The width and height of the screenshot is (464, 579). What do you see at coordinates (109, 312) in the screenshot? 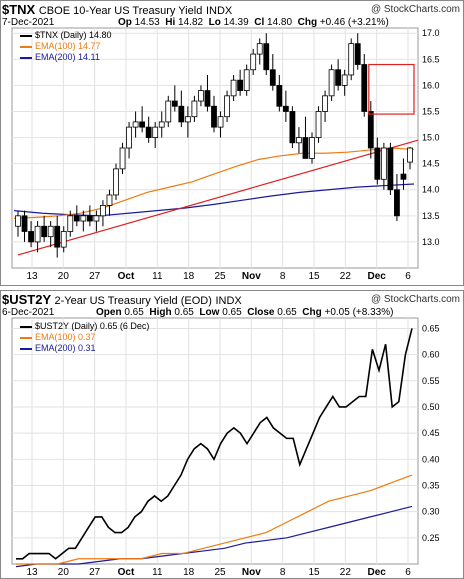
I see `open-label: Open` at bounding box center [109, 312].